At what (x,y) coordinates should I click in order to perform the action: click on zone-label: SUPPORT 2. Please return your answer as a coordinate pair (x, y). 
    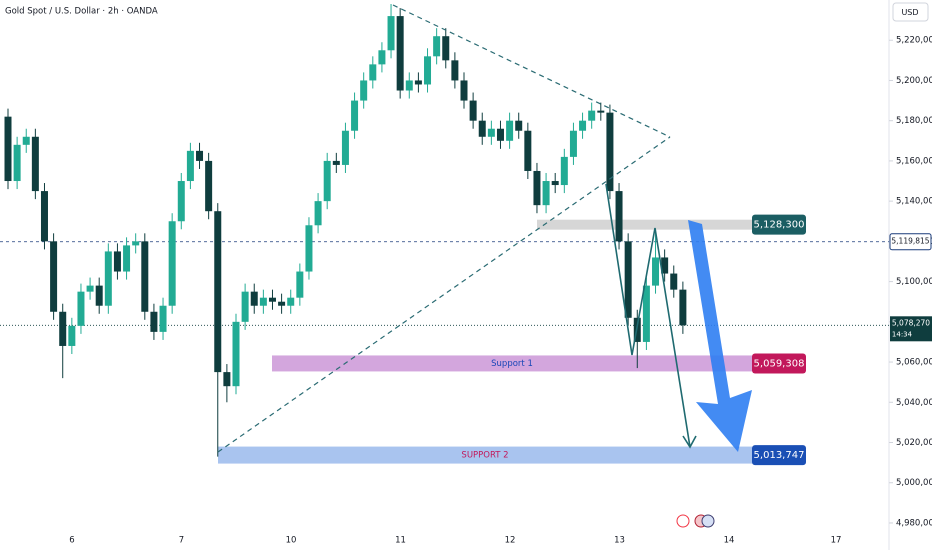
    Looking at the image, I should click on (484, 456).